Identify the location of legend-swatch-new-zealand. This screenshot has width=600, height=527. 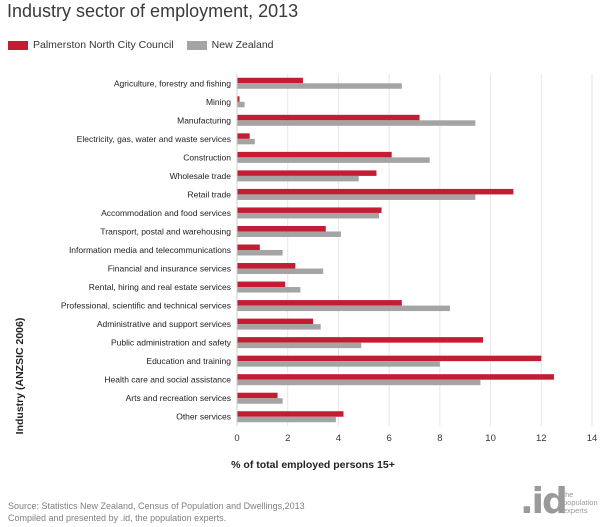
(196, 45).